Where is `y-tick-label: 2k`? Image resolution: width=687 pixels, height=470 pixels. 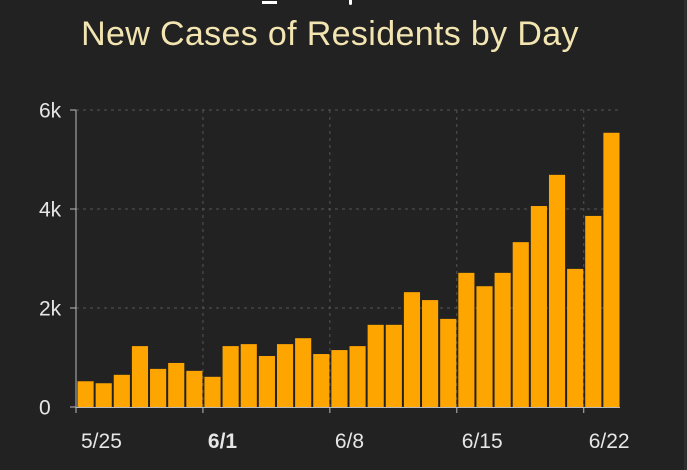 y-tick-label: 2k is located at coordinates (50, 309).